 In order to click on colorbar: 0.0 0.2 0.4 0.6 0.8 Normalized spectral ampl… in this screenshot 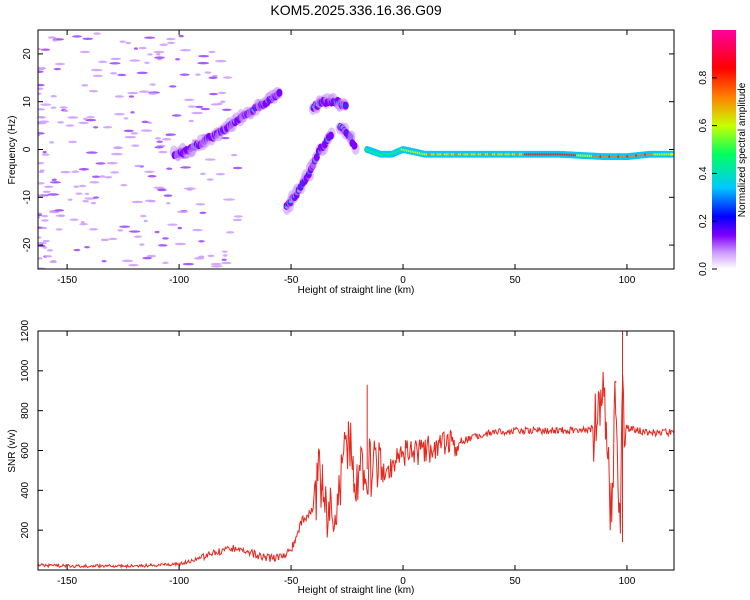, I will do `click(723, 153)`.